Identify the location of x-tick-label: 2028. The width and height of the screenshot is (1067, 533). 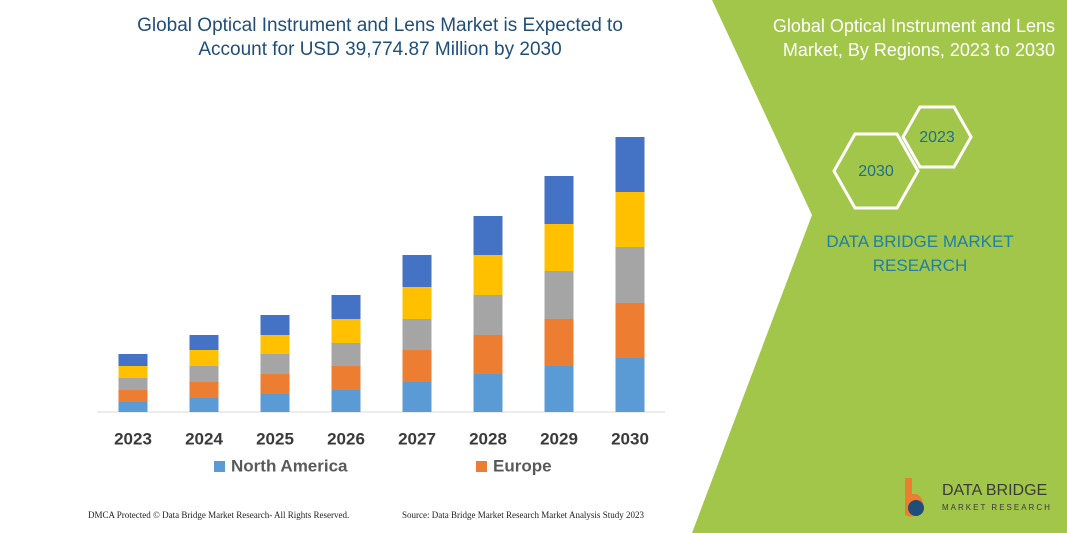
(488, 438).